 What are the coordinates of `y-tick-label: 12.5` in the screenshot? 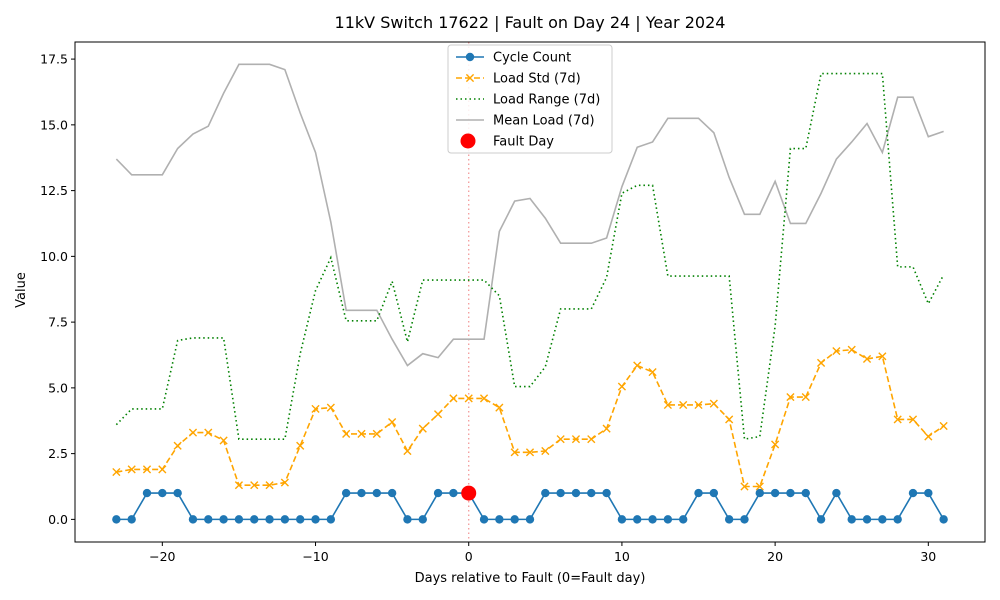 It's located at (54, 190).